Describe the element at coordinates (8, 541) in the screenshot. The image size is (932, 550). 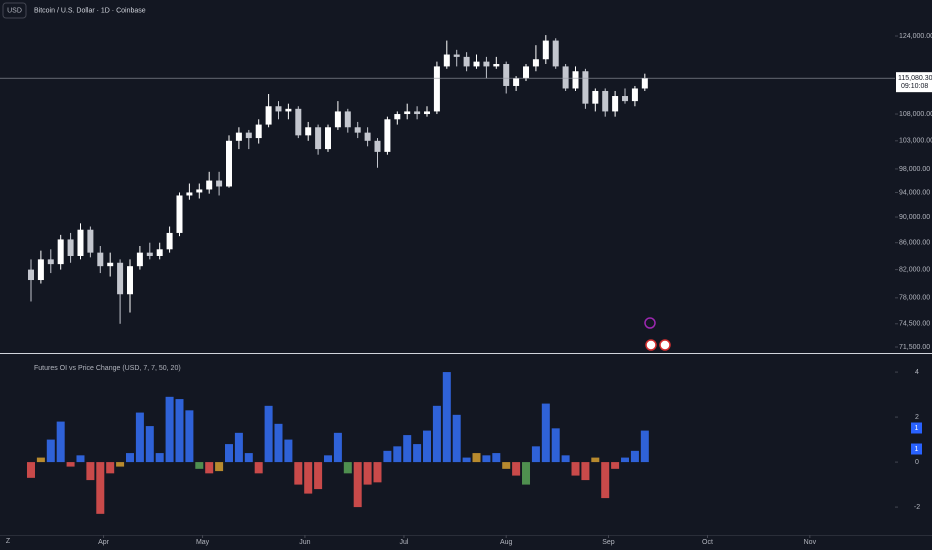
I see `timezone-icon: Z` at that location.